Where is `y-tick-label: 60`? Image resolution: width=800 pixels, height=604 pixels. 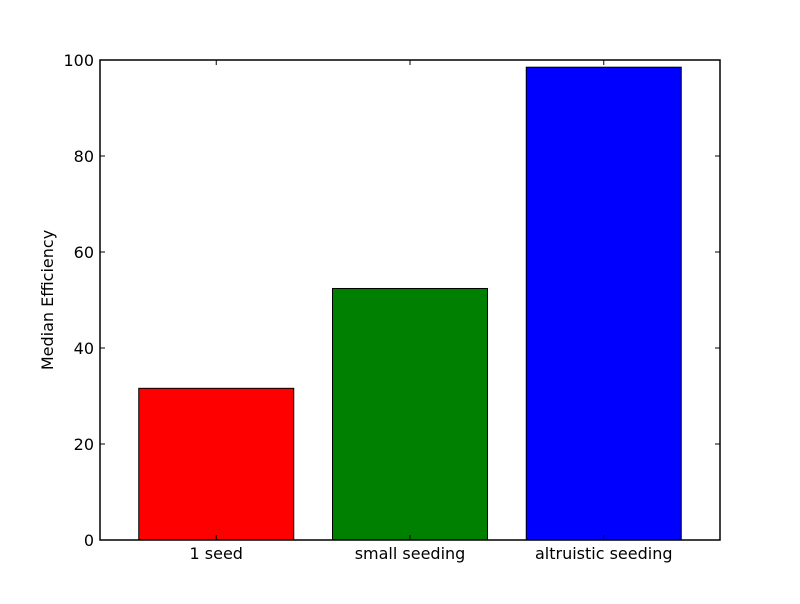 y-tick-label: 60 is located at coordinates (84, 252).